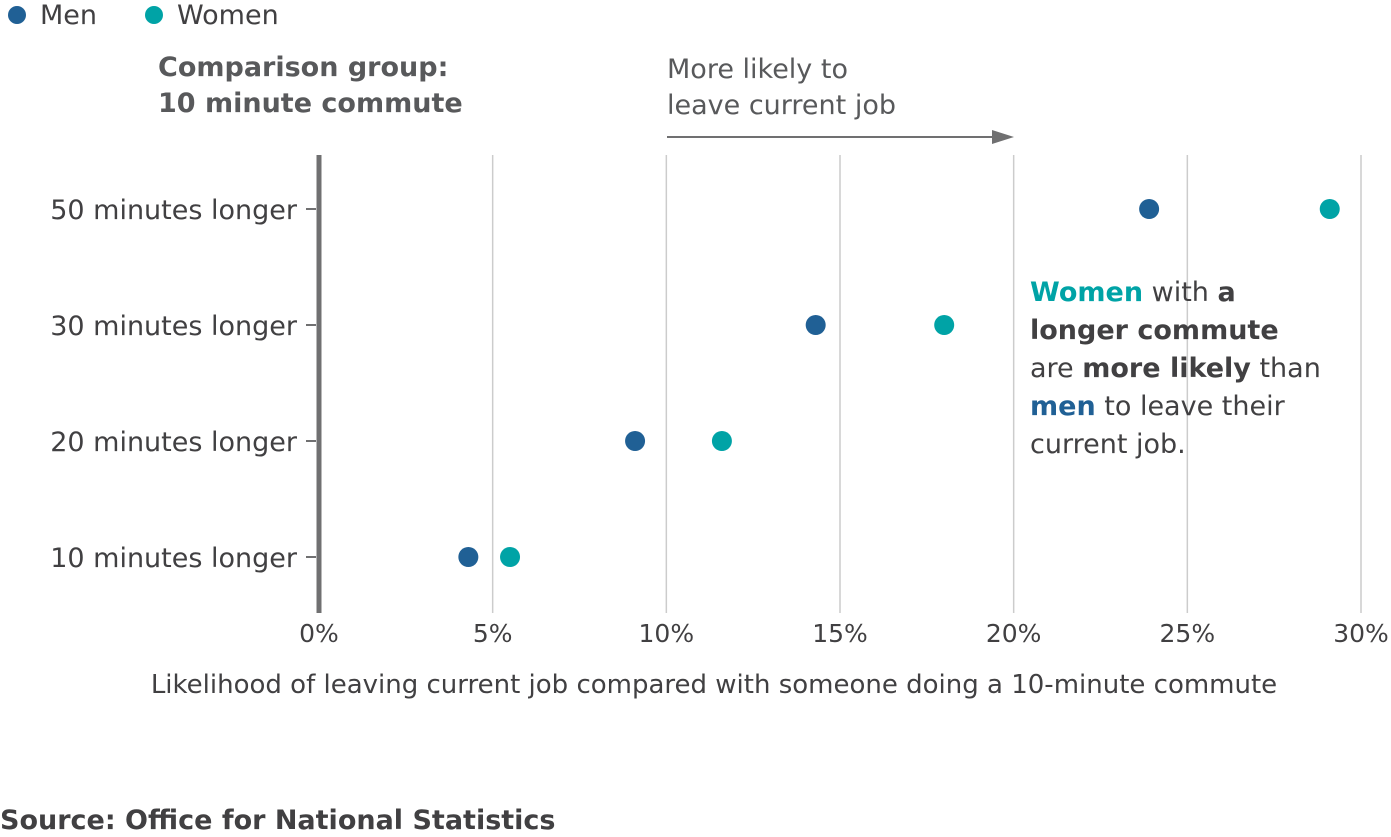 The height and width of the screenshot is (837, 1391). Describe the element at coordinates (781, 88) in the screenshot. I see `direction-note: More likely to leave current job` at that location.